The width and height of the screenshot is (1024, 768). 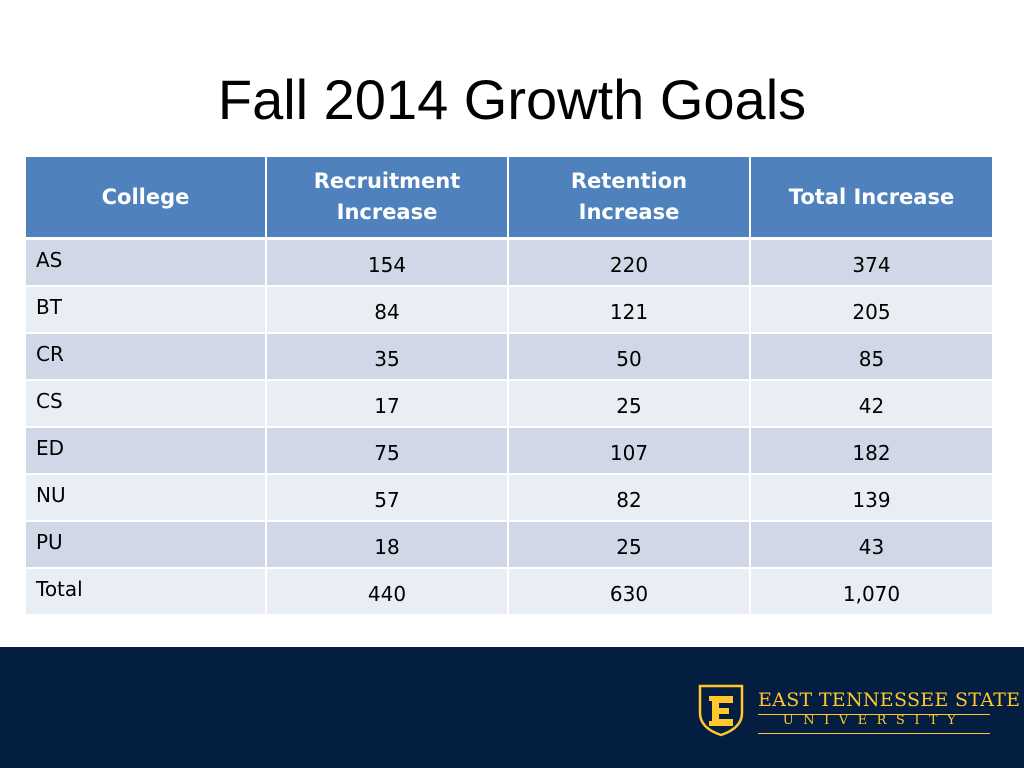 What do you see at coordinates (146, 310) in the screenshot?
I see `college-cell: BT` at bounding box center [146, 310].